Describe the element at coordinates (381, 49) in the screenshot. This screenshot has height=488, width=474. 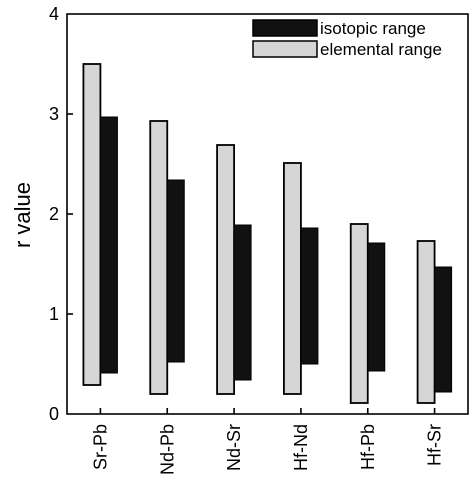
I see `legend-label-elemental: elemental range` at that location.